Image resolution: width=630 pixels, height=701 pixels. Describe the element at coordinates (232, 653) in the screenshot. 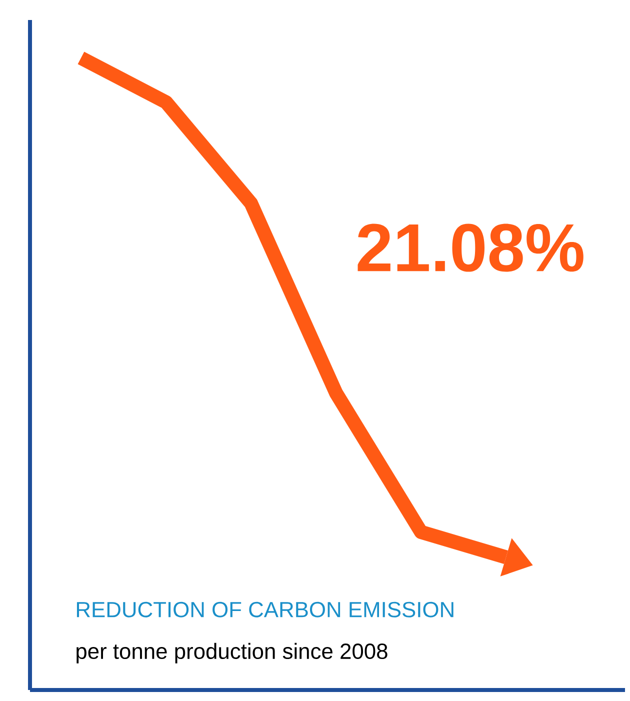

I see `text: per tonne production since 2008` at that location.